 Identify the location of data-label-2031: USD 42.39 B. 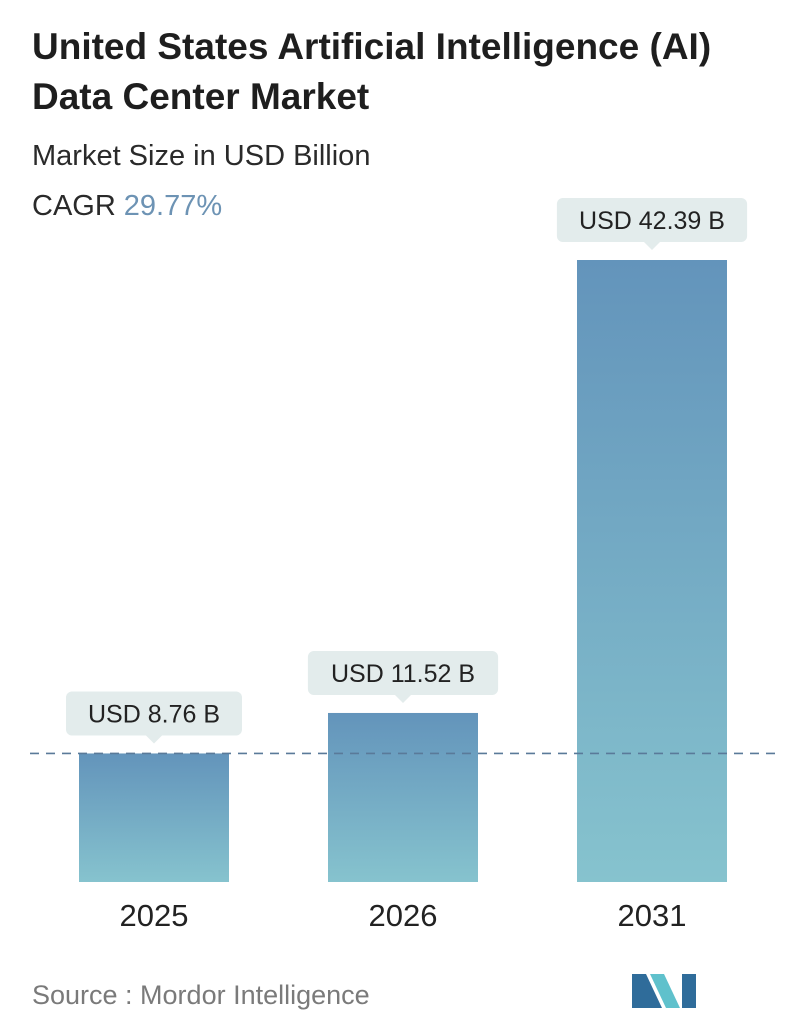
(652, 224).